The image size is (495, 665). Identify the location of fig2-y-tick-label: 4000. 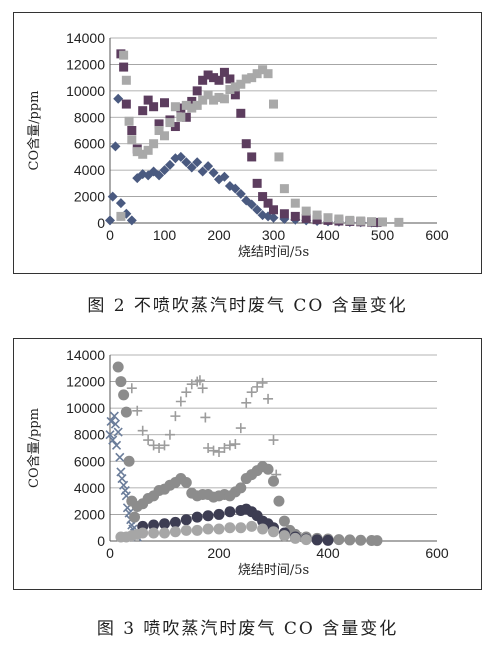
(89, 170).